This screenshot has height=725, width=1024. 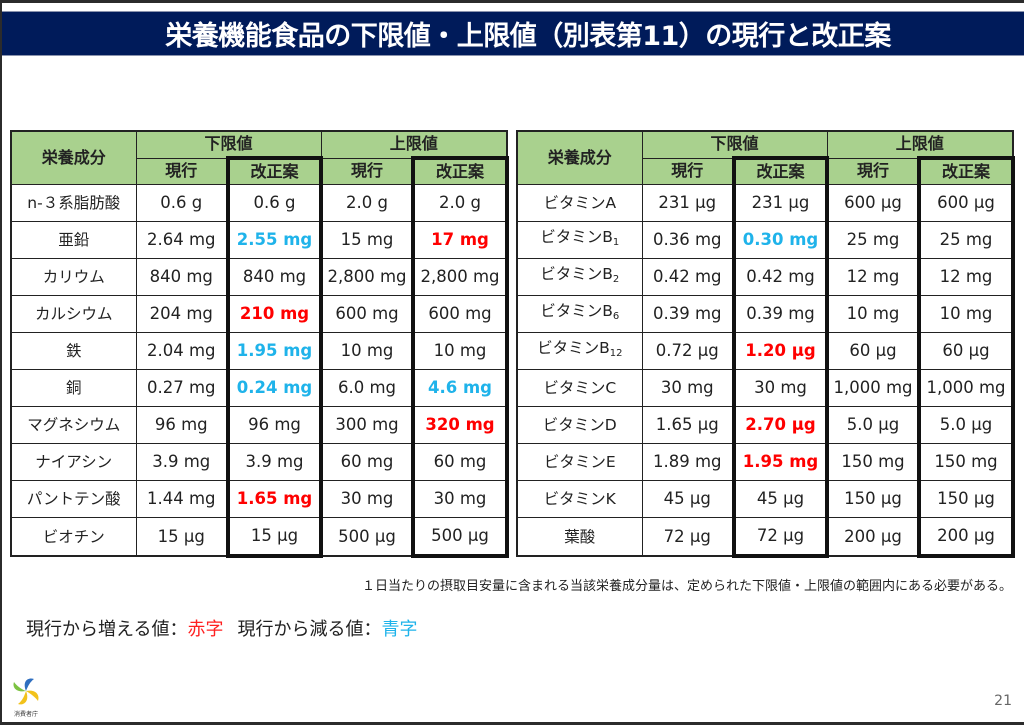 What do you see at coordinates (765, 351) in the screenshot?
I see `table-row: ビタミンB12 0.72 μg 1.20 μg 60 μg 60 μg` at bounding box center [765, 351].